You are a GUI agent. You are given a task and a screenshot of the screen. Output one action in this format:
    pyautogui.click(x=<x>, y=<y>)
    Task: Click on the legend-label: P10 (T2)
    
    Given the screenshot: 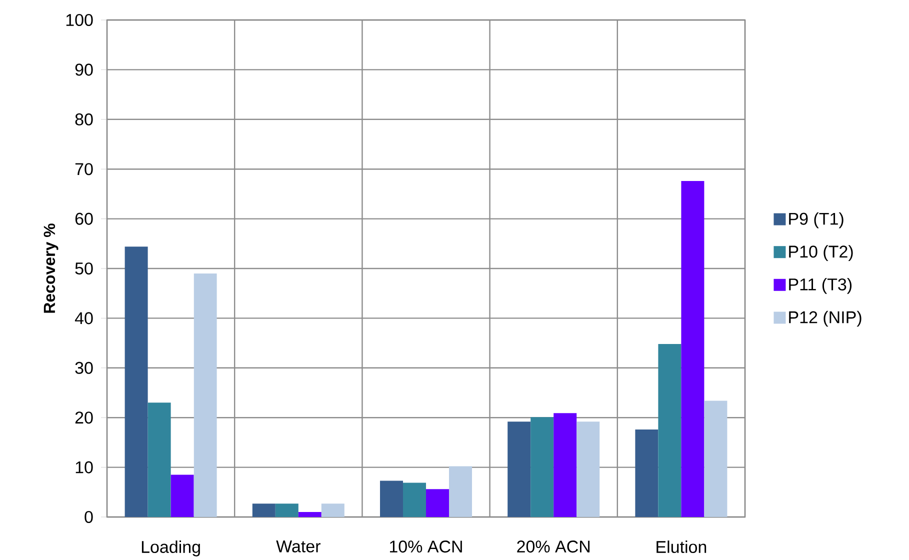 What is the action you would take?
    pyautogui.click(x=821, y=253)
    